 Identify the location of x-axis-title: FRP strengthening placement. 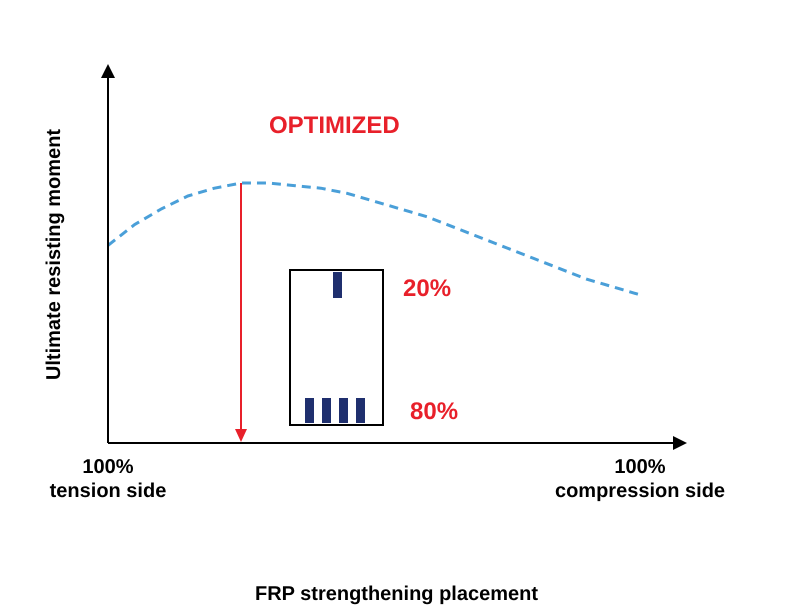
(396, 594).